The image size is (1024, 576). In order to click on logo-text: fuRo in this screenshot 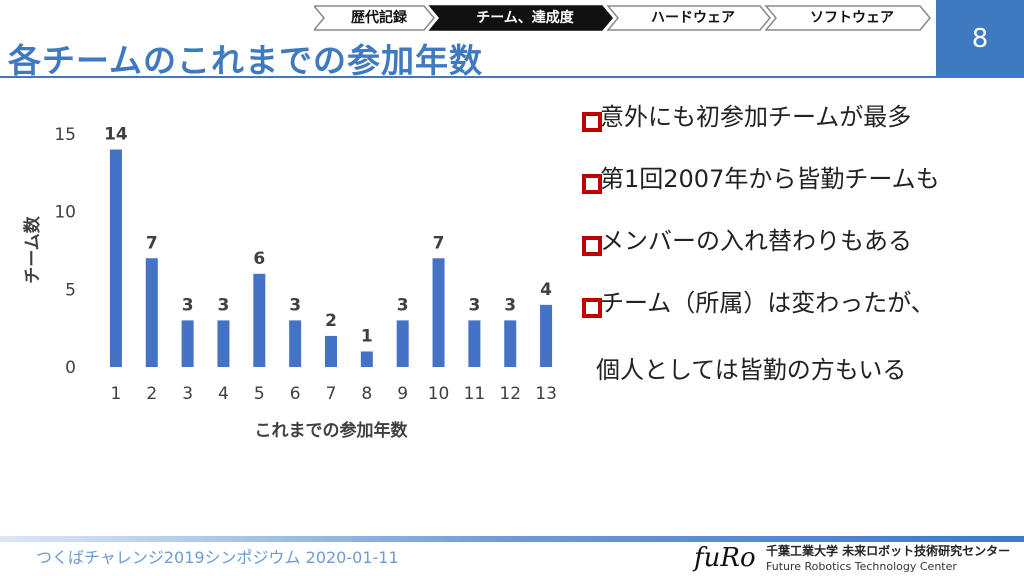, I will do `click(724, 558)`.